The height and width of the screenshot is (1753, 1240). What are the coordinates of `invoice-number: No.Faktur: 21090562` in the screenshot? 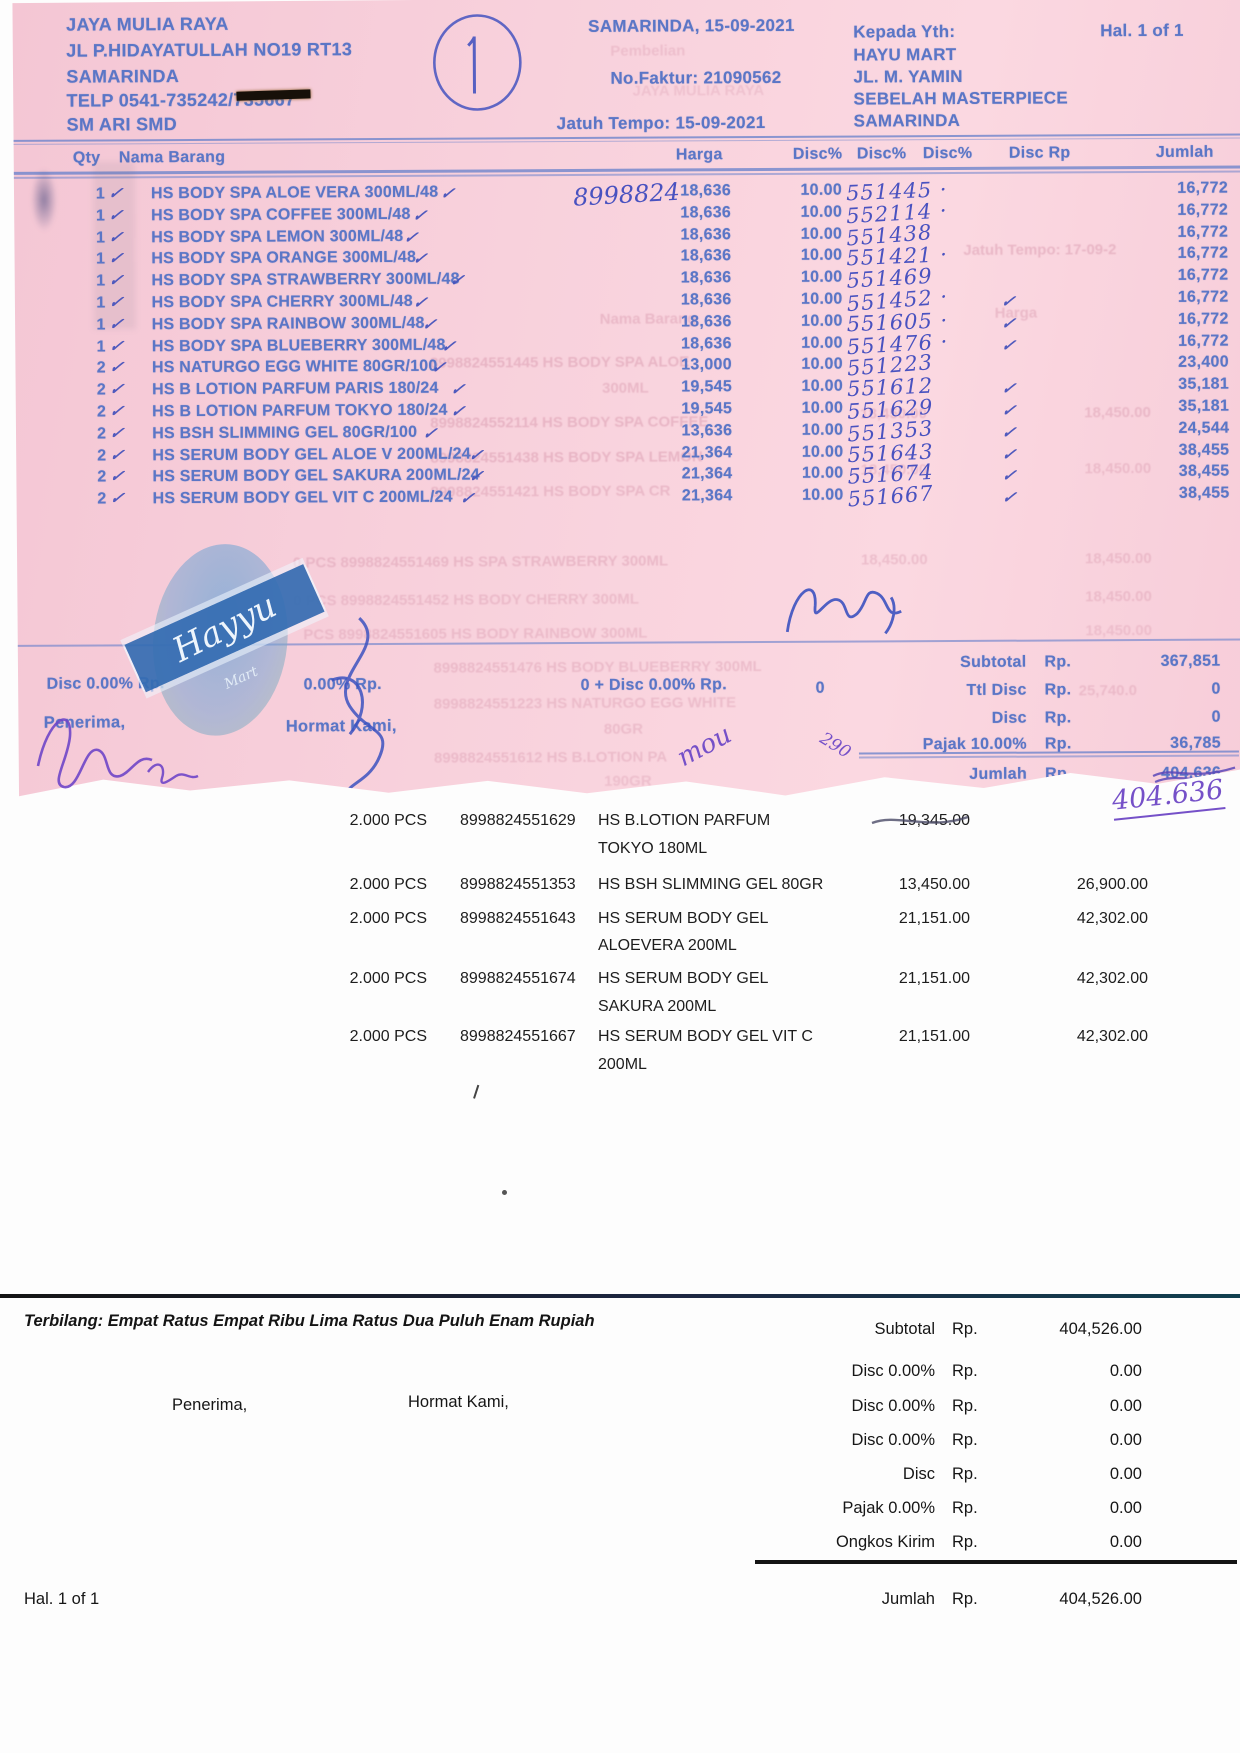 It's located at (696, 77).